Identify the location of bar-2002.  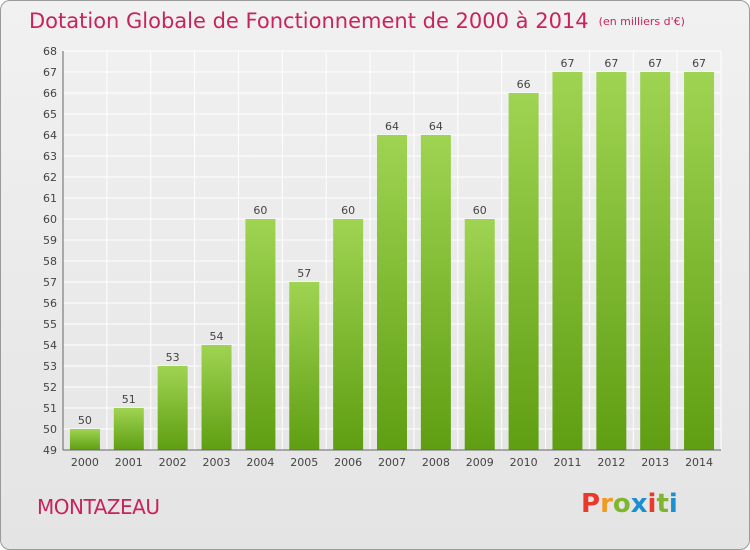
(172, 408).